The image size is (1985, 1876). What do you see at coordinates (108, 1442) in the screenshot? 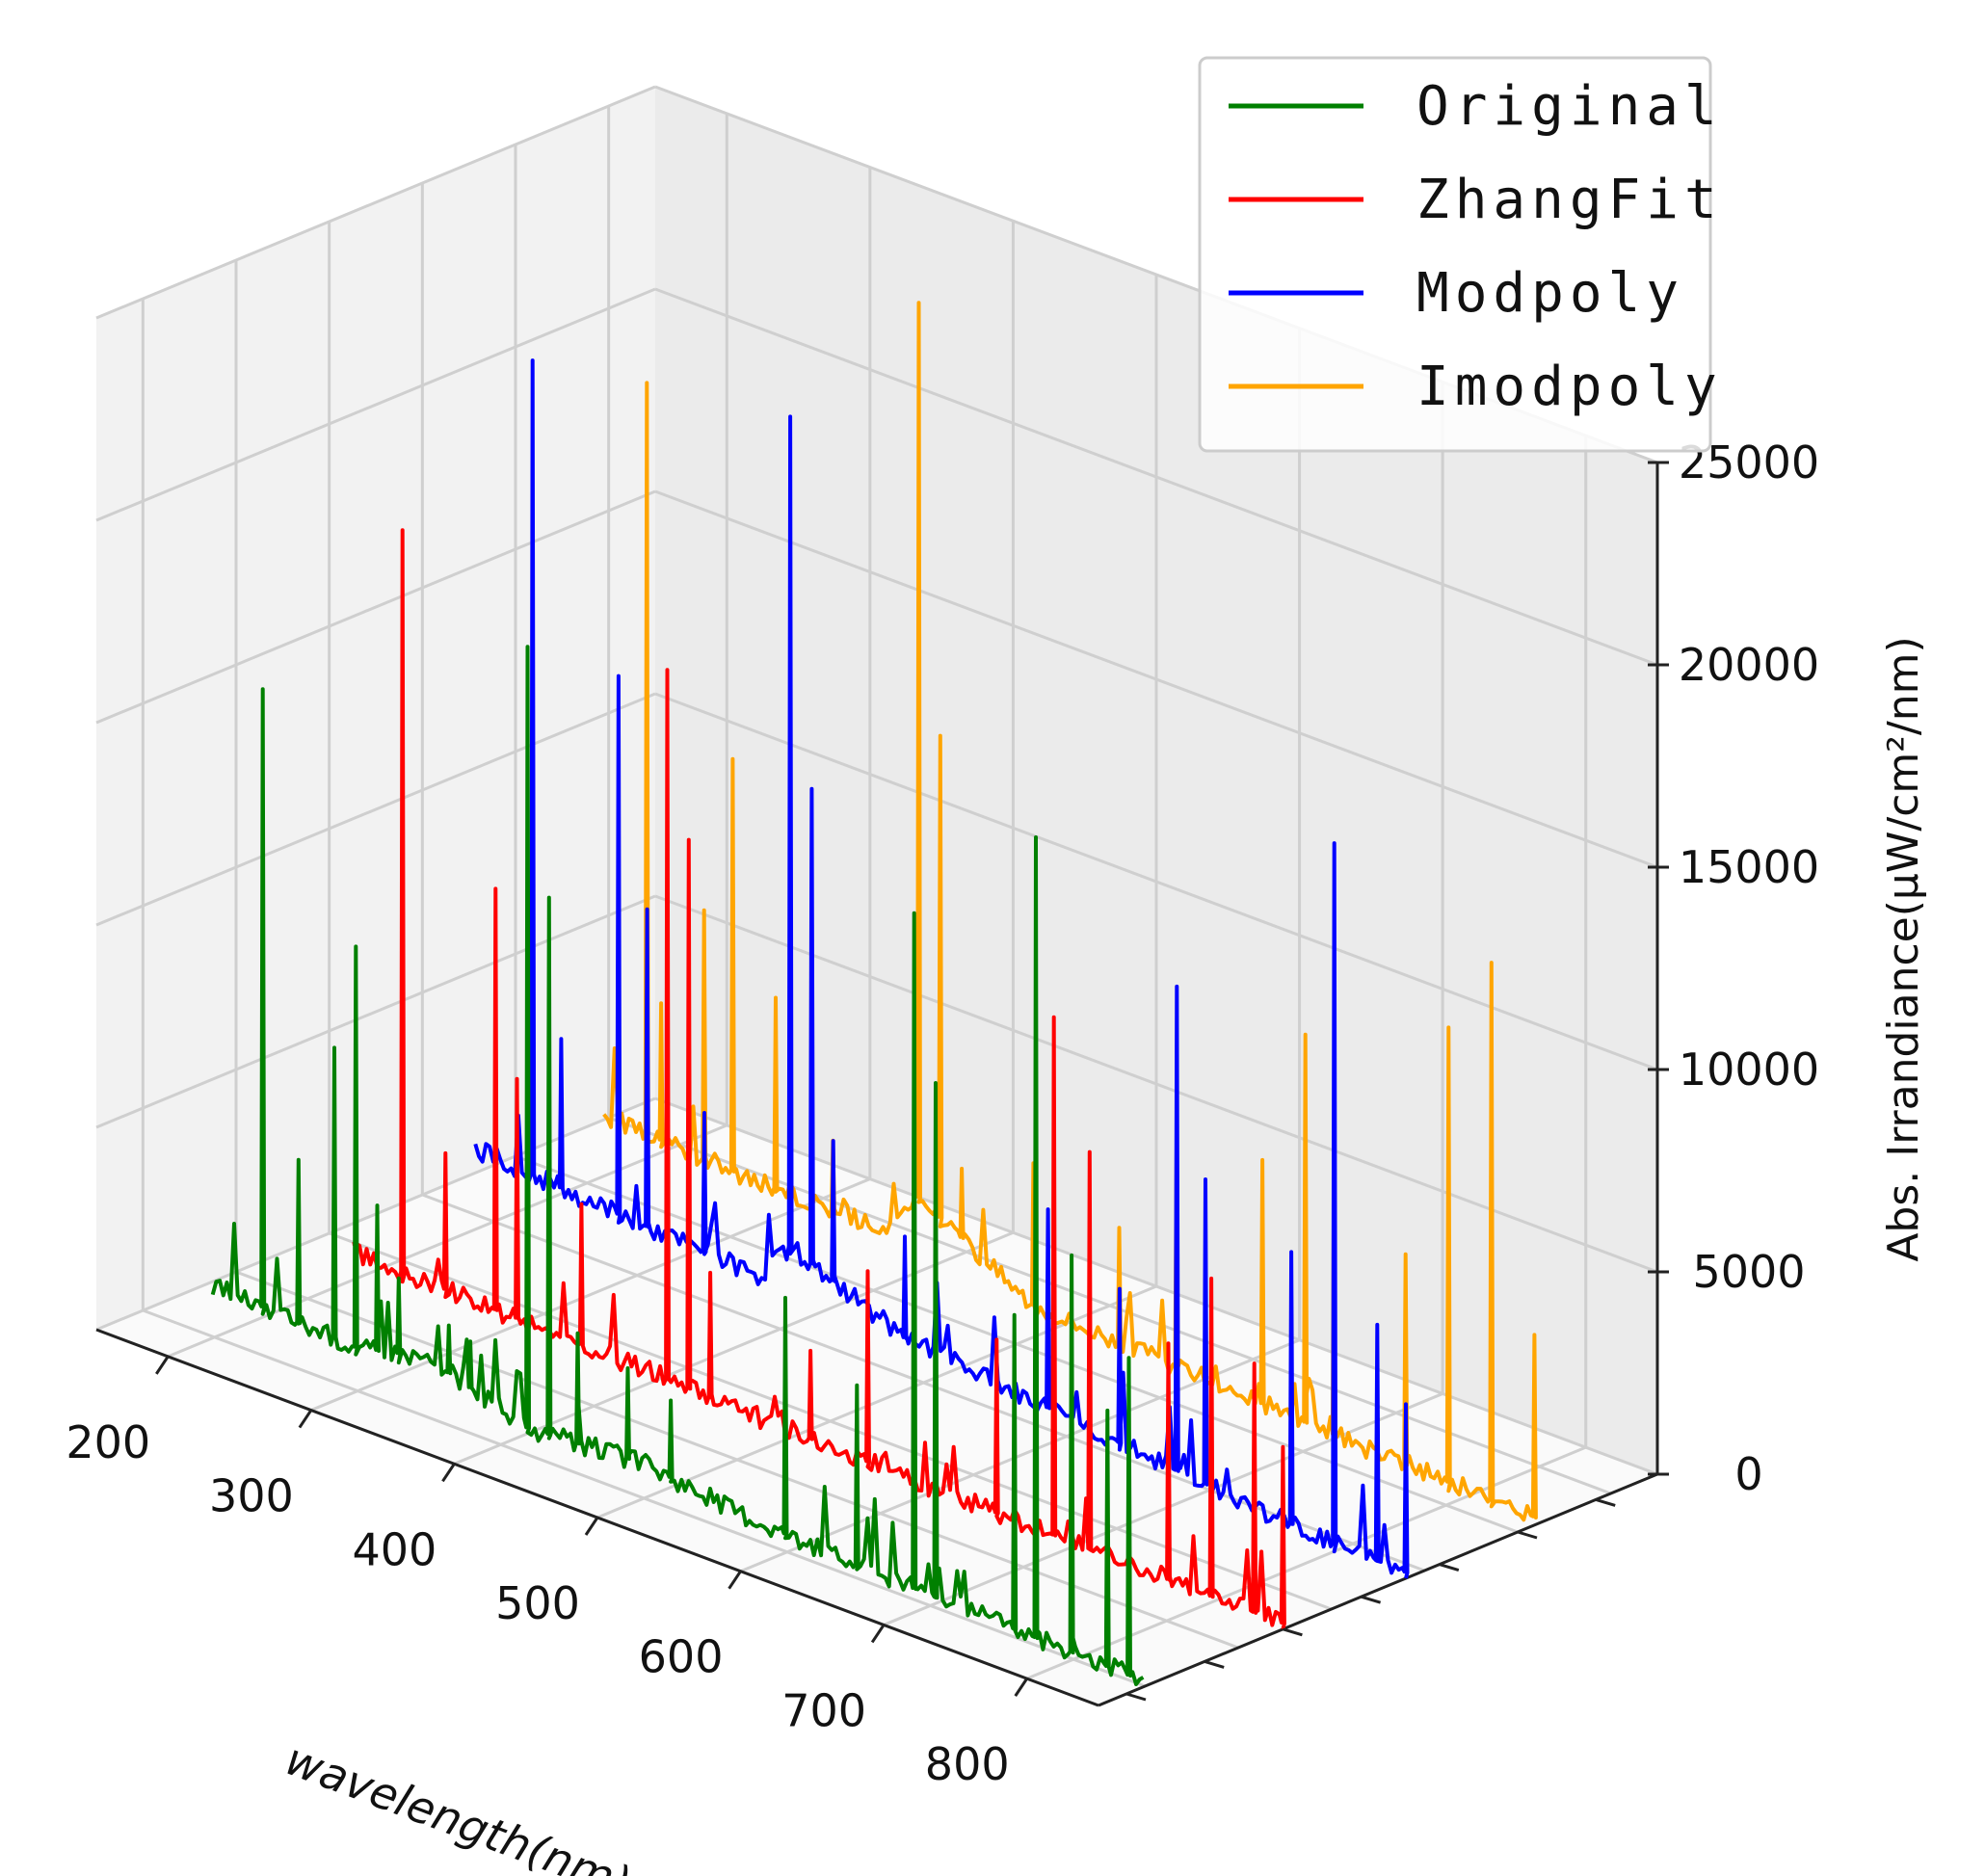
I see `x-tick-label: 200` at bounding box center [108, 1442].